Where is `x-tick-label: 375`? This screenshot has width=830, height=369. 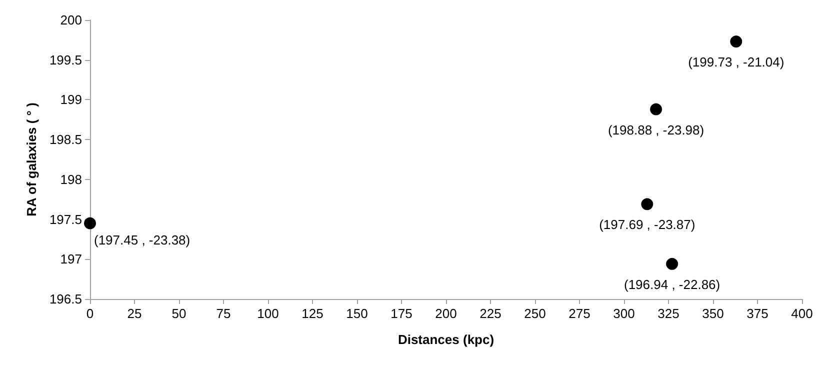 x-tick-label: 375 is located at coordinates (757, 313).